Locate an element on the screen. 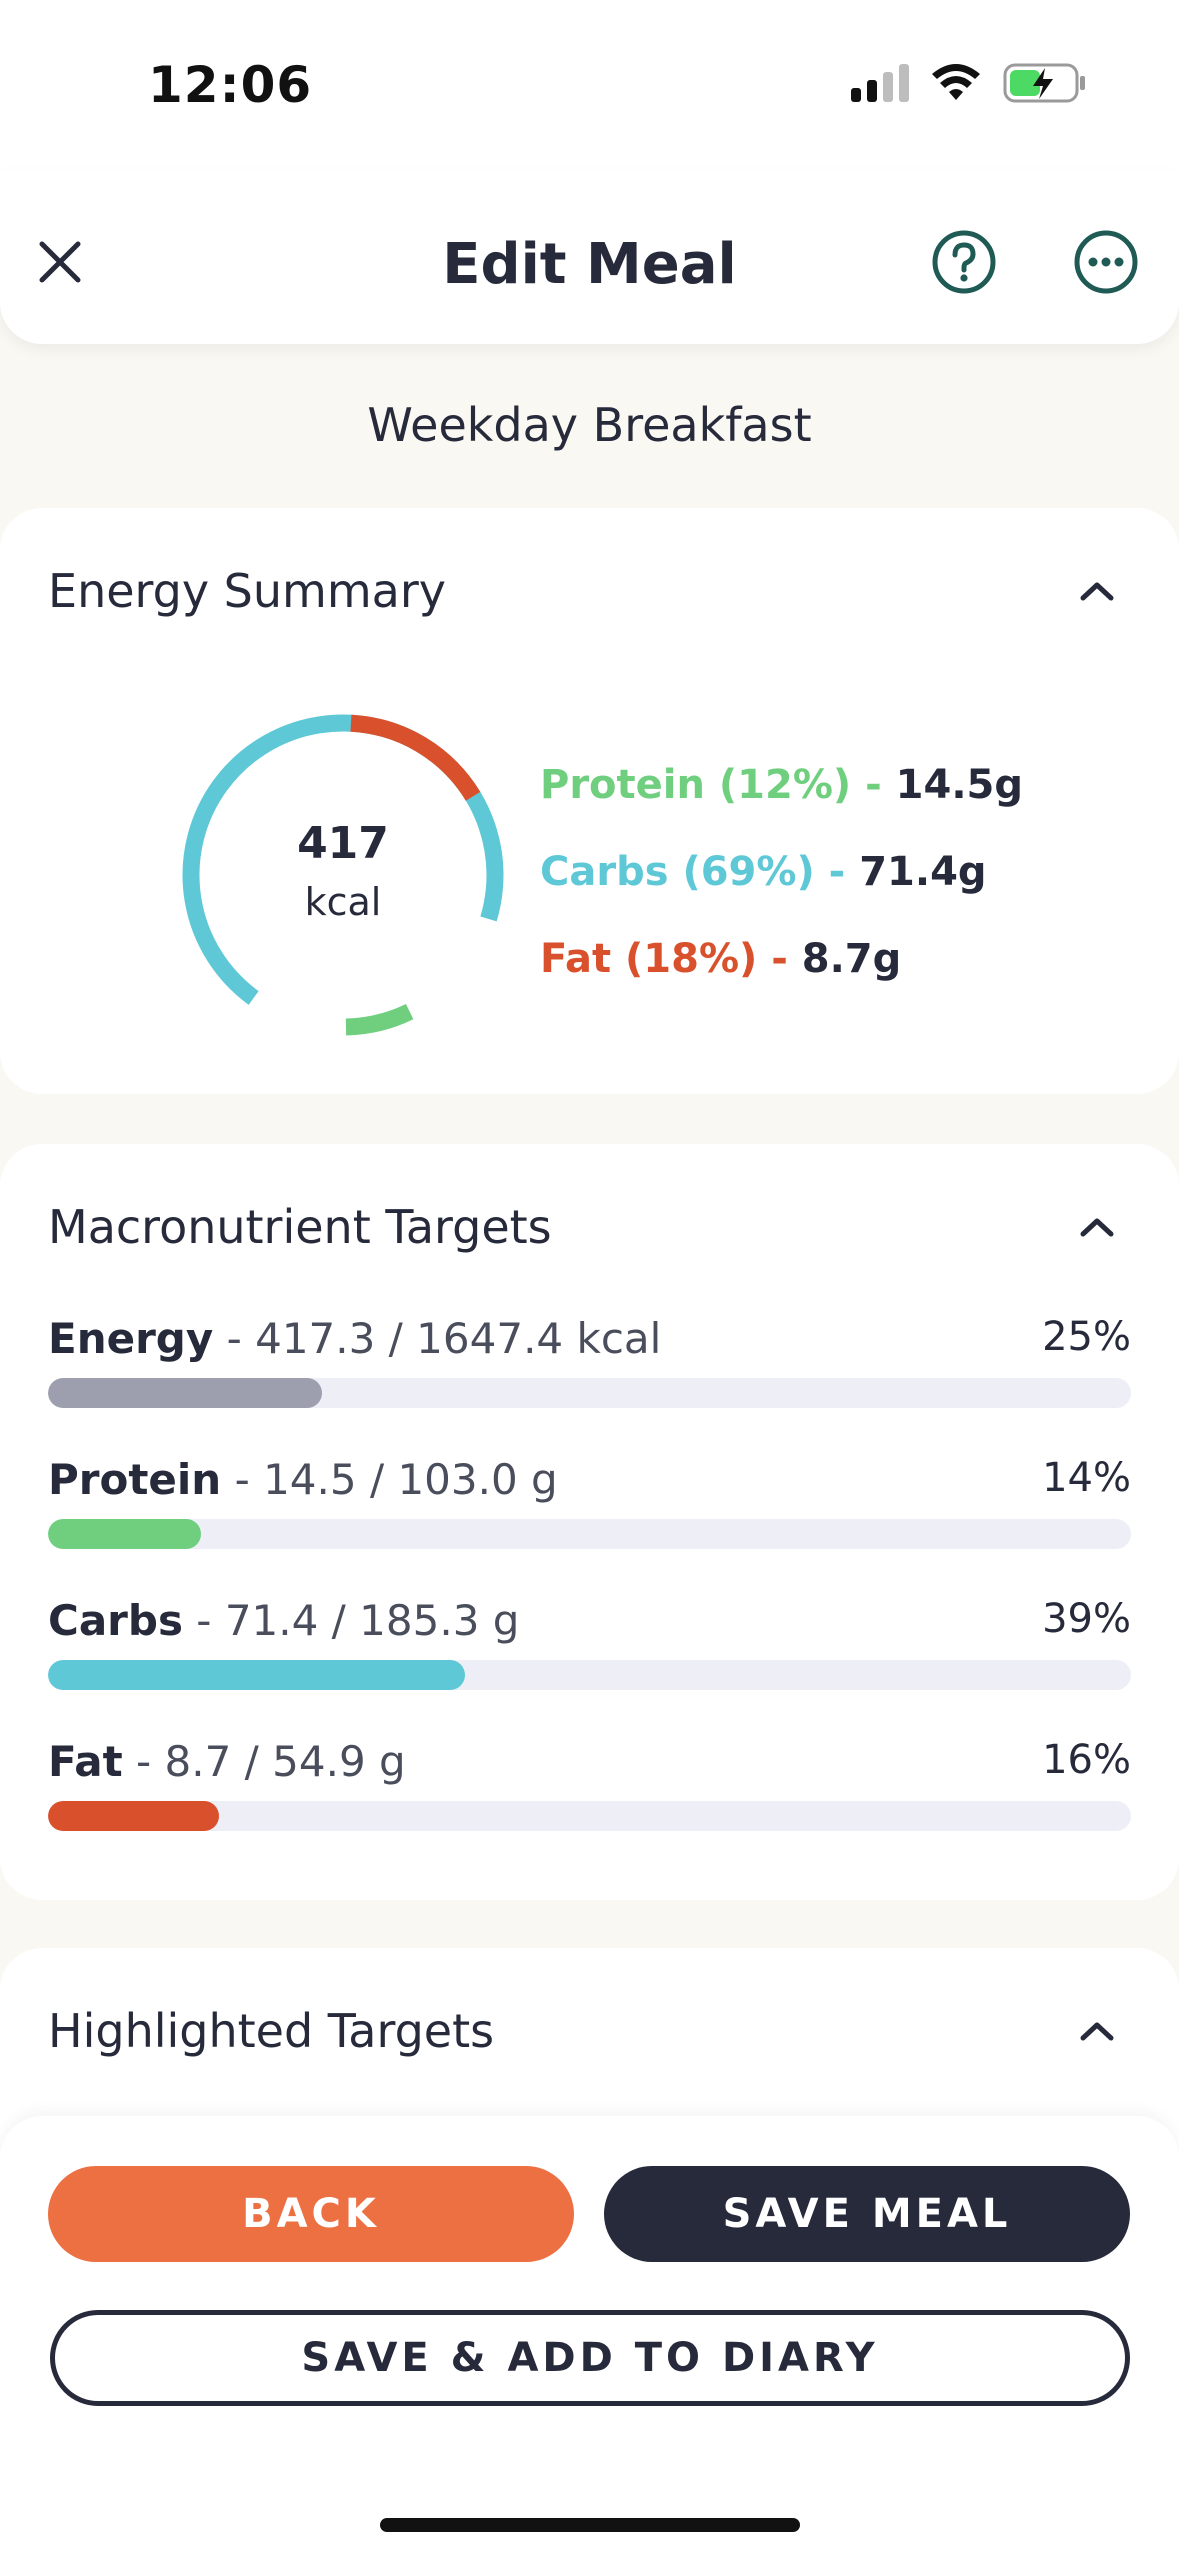  legend-carbs-value: 71.4g is located at coordinates (923, 872).